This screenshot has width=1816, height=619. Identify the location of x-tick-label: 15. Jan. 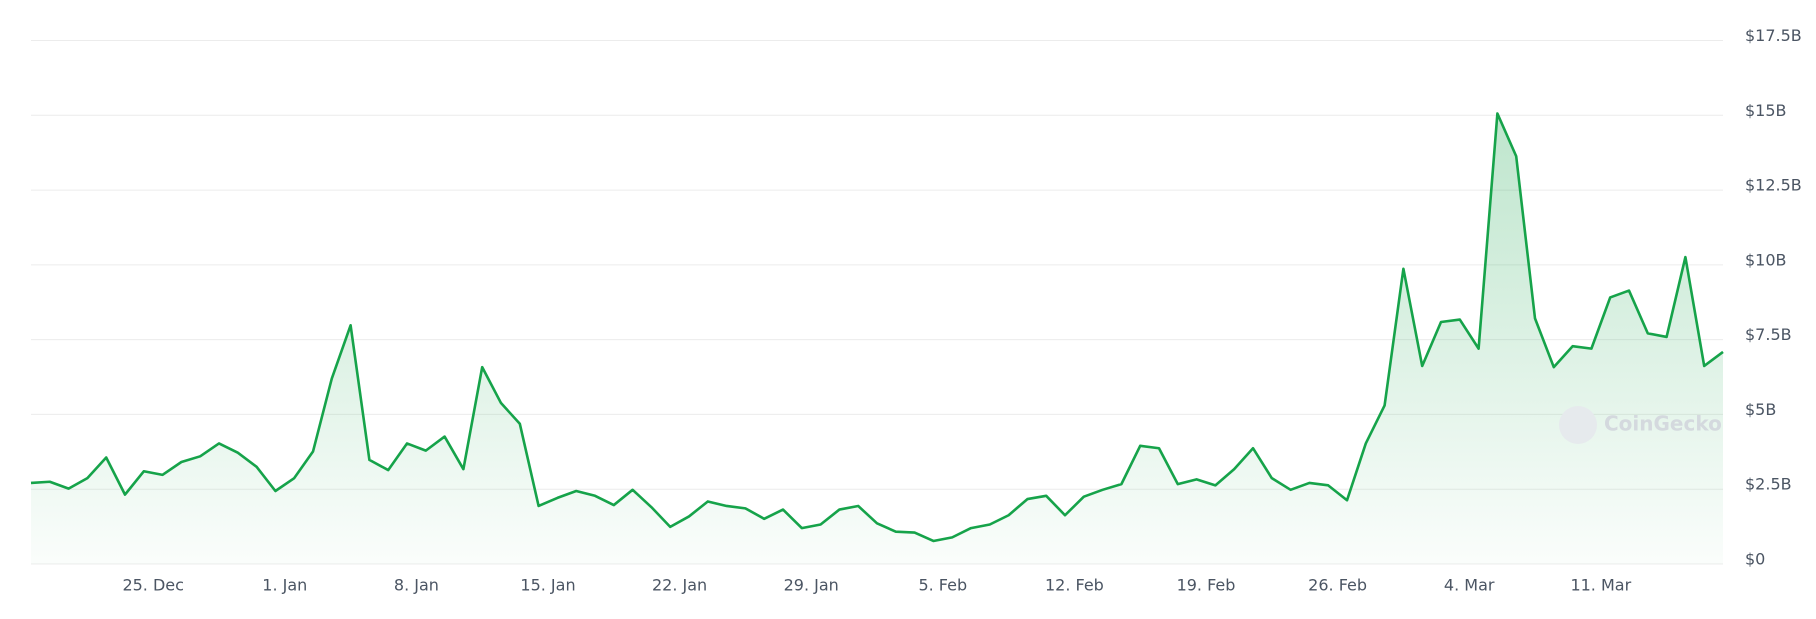
(547, 585).